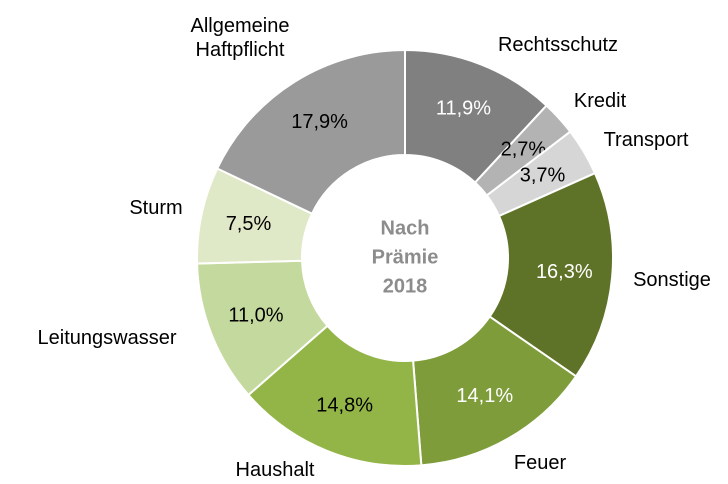 The width and height of the screenshot is (728, 484). Describe the element at coordinates (524, 150) in the screenshot. I see `value-label: 2,7%` at that location.